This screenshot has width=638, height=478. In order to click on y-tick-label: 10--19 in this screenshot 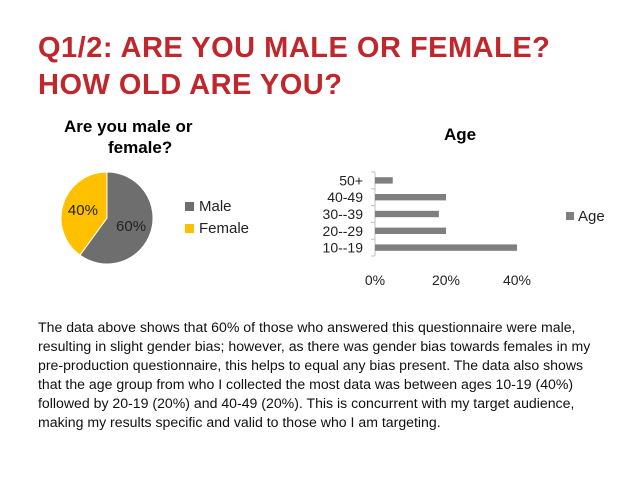, I will do `click(343, 248)`.